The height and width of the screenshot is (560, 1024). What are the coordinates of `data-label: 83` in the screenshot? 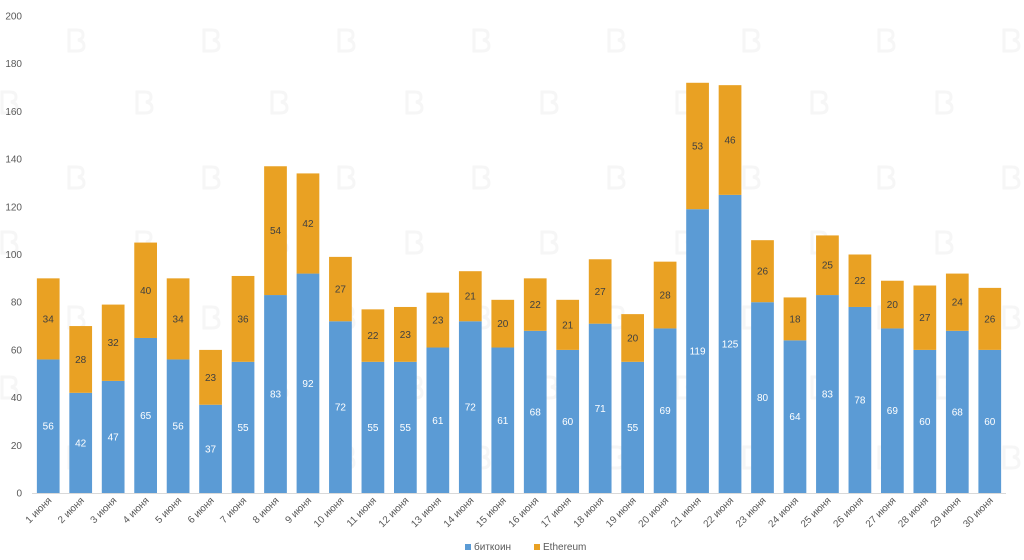 It's located at (276, 395).